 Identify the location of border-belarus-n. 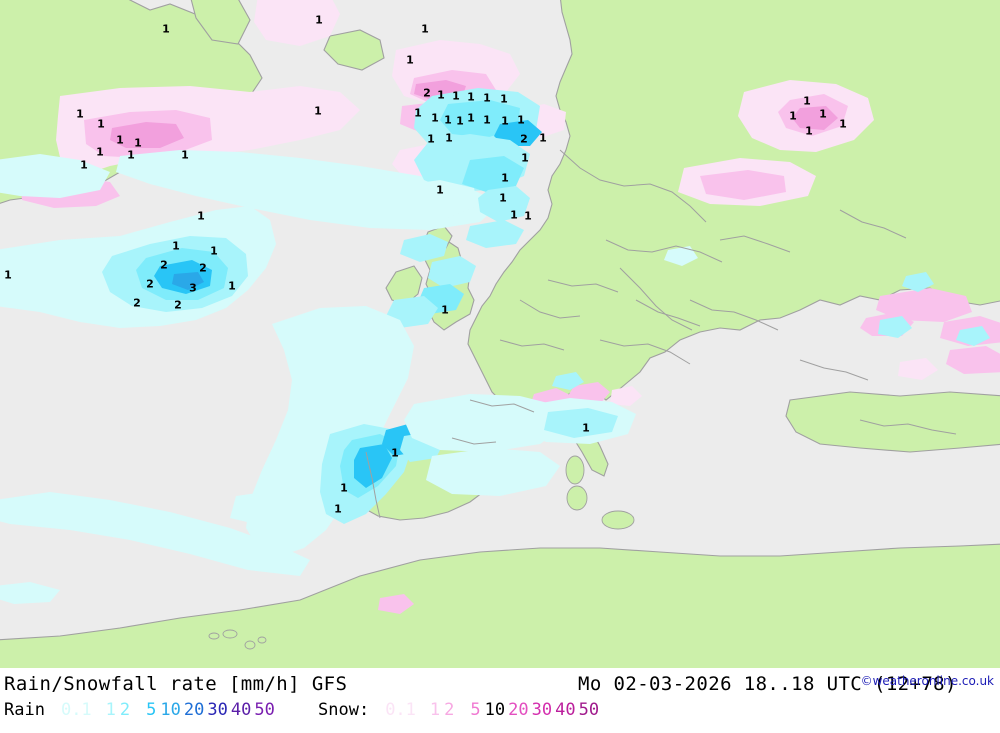
(755, 244).